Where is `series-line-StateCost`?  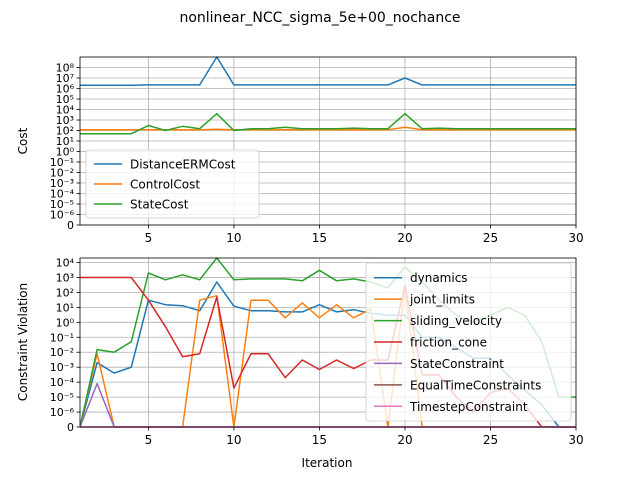
series-line-StateCost is located at coordinates (328, 123).